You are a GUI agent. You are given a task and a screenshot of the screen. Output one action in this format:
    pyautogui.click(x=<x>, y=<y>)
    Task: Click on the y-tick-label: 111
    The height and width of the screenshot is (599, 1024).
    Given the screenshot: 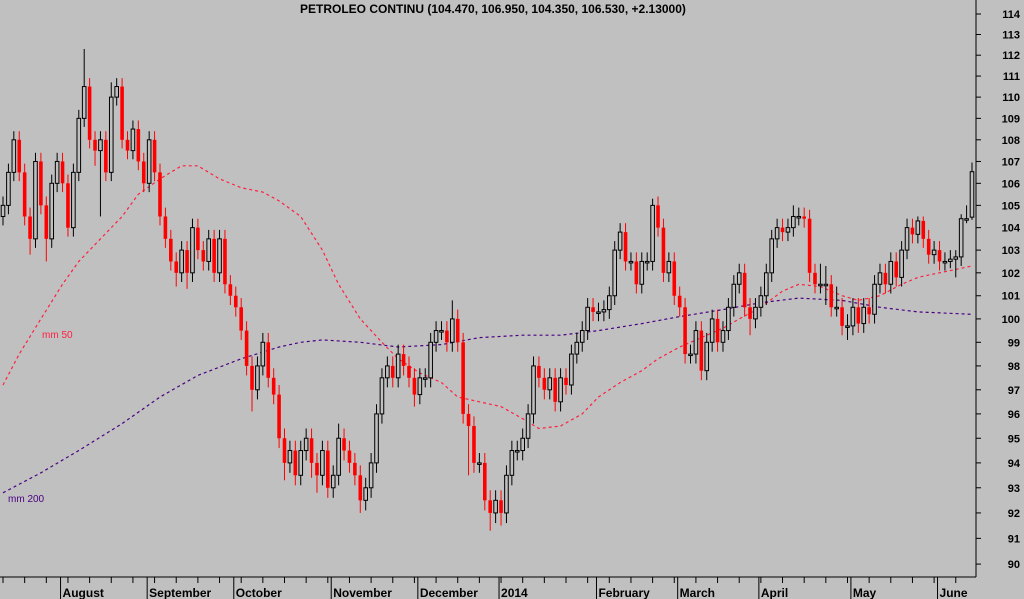 What is the action you would take?
    pyautogui.click(x=1011, y=77)
    